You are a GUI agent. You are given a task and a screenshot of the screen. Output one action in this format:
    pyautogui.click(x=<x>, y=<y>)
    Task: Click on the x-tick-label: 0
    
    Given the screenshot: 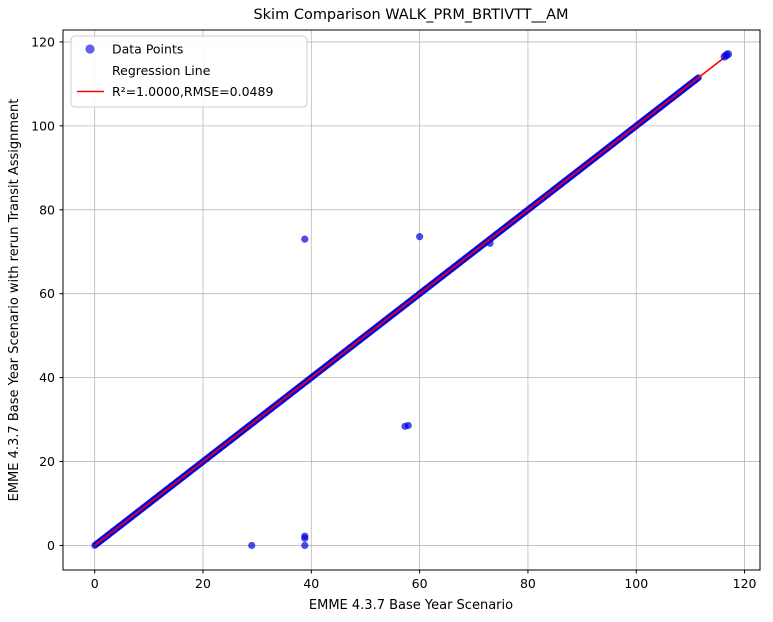 What is the action you would take?
    pyautogui.click(x=95, y=583)
    